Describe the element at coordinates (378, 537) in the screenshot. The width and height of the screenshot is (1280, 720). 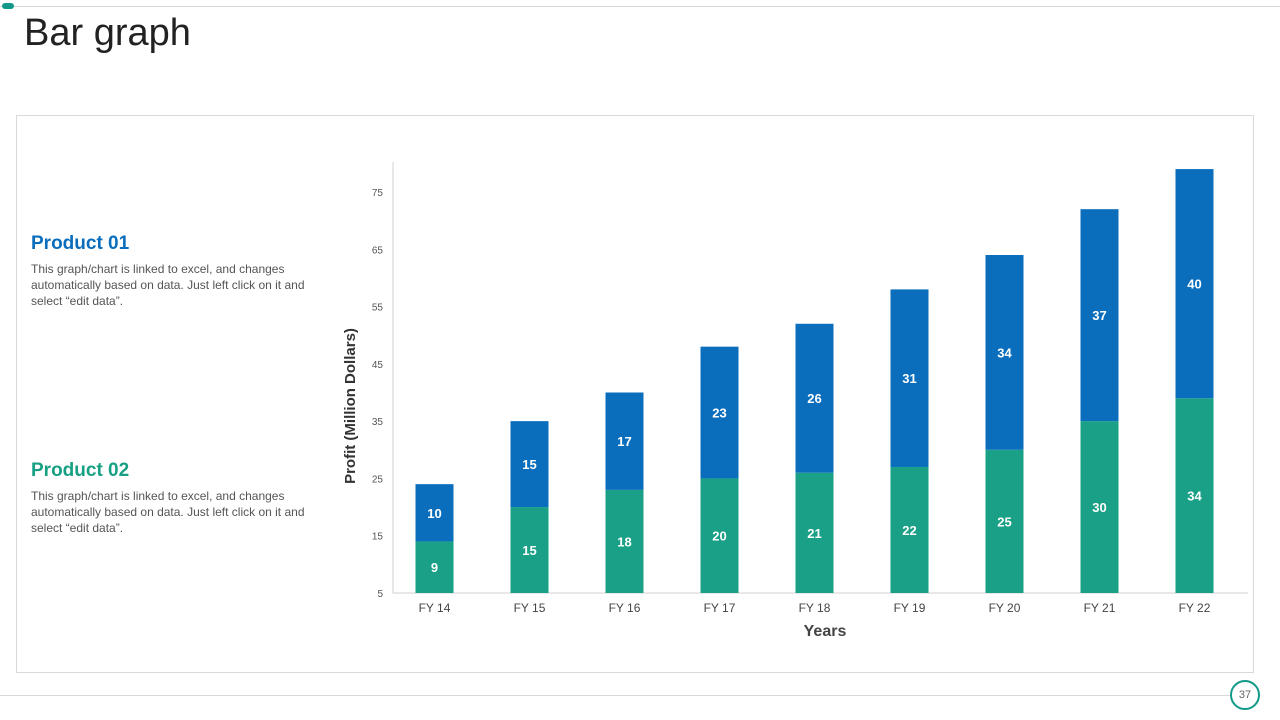
I see `y-tick-label: 15` at that location.